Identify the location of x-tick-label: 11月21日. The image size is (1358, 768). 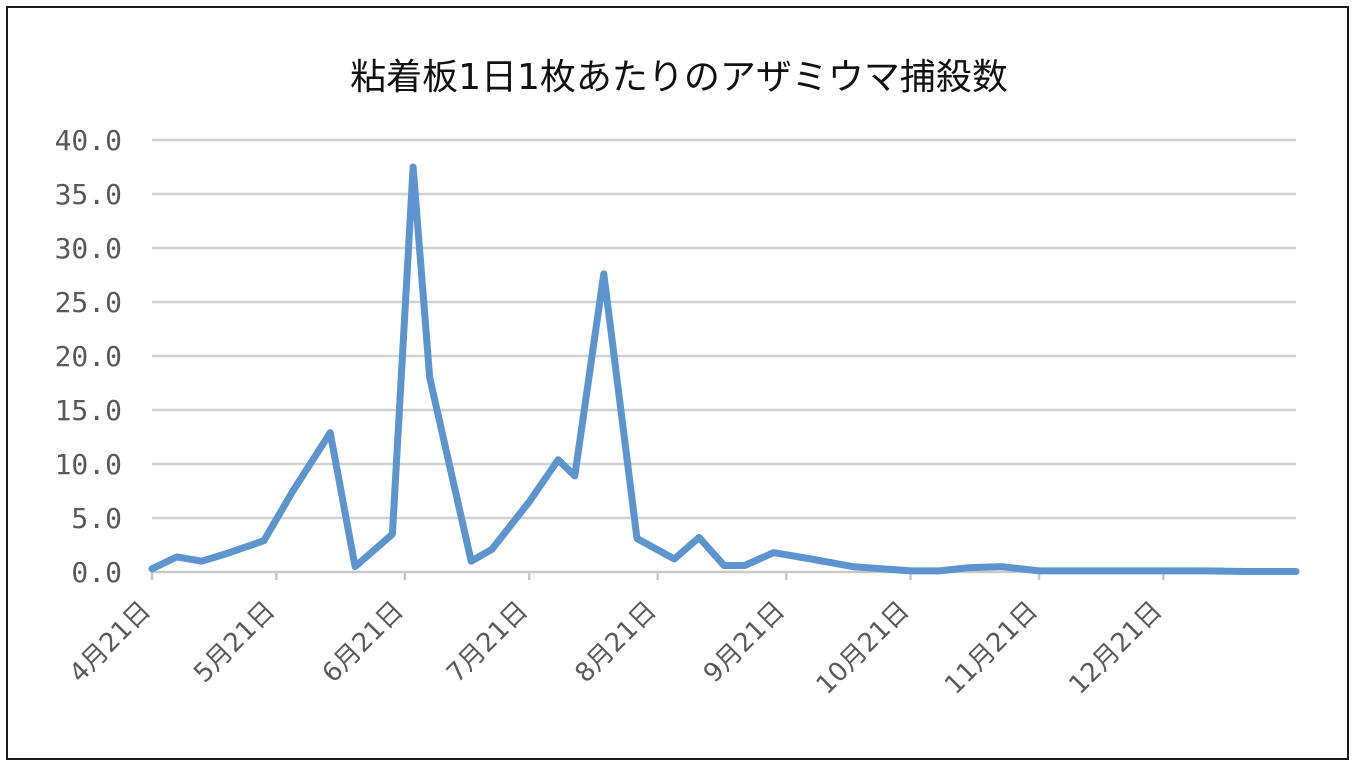
(991, 648).